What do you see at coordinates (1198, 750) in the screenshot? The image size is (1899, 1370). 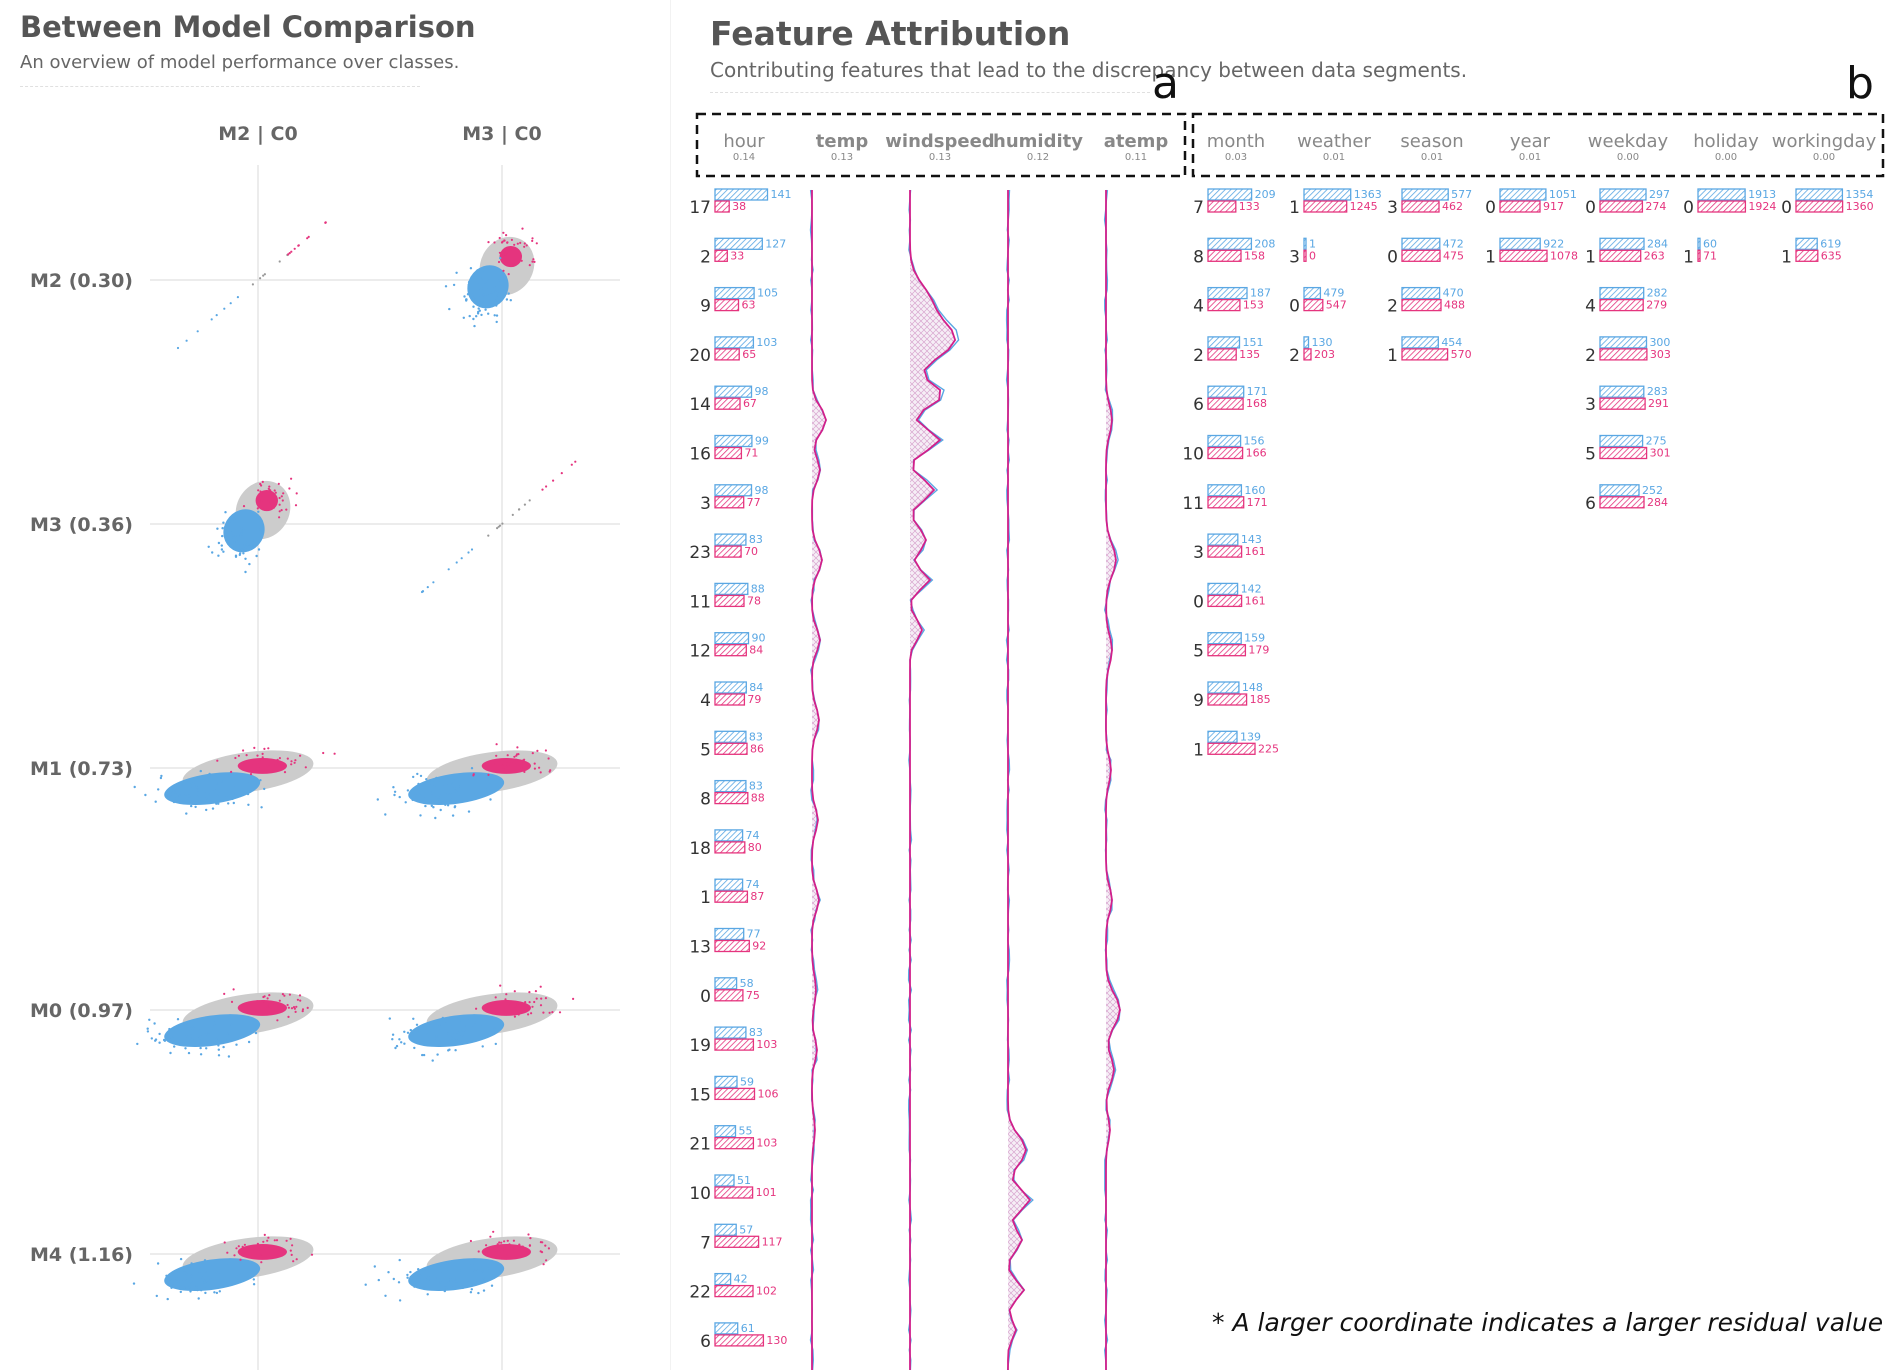 I see `category-label: 1` at bounding box center [1198, 750].